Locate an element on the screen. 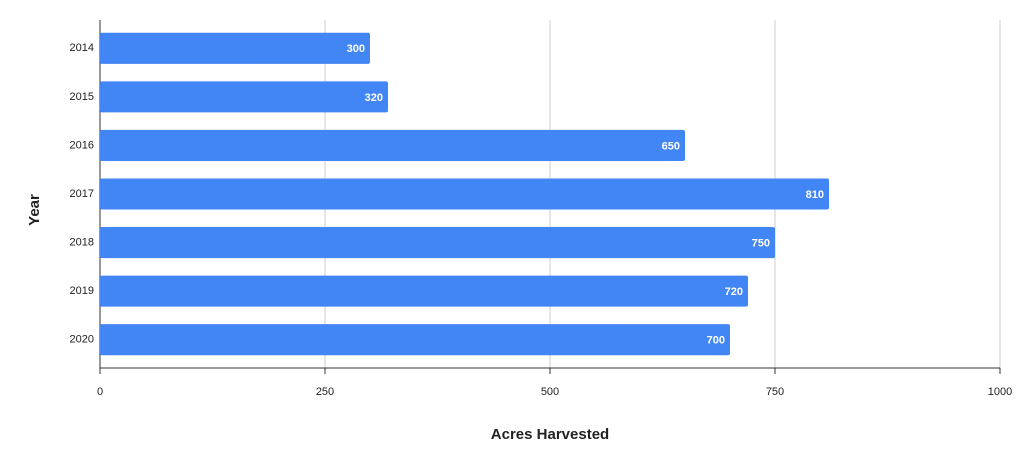  value-label: 810 is located at coordinates (815, 195).